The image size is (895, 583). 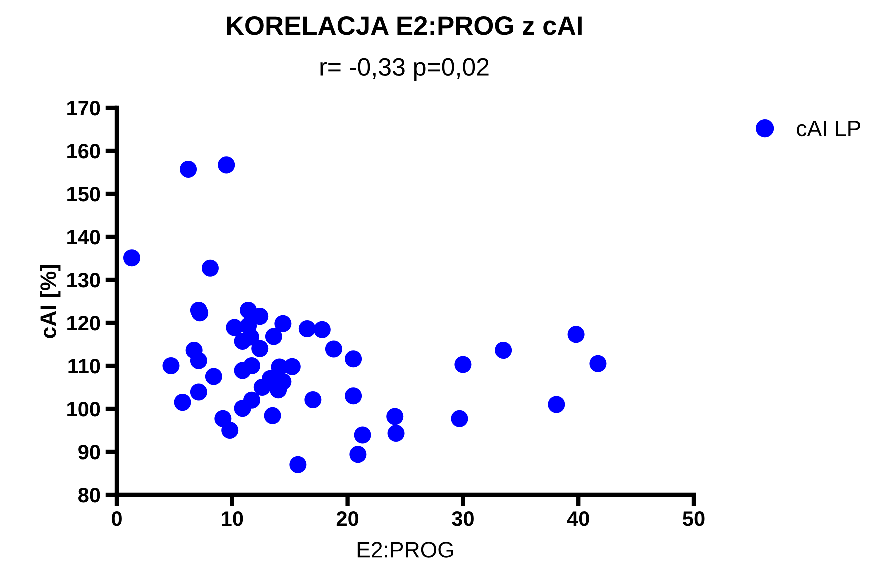 What do you see at coordinates (84, 280) in the screenshot?
I see `y-tick-label: 130` at bounding box center [84, 280].